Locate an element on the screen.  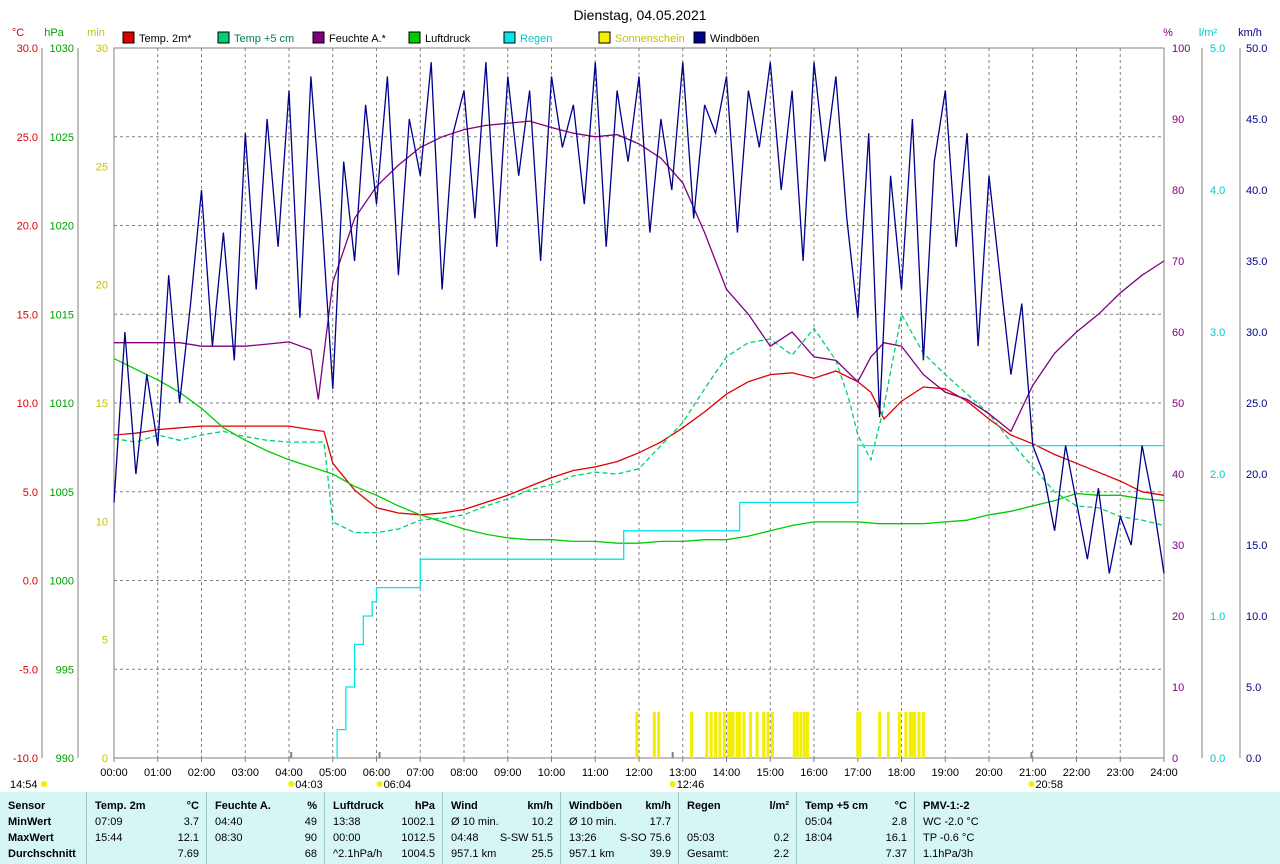
footer-row: 05:03 0.2 is located at coordinates (738, 838).